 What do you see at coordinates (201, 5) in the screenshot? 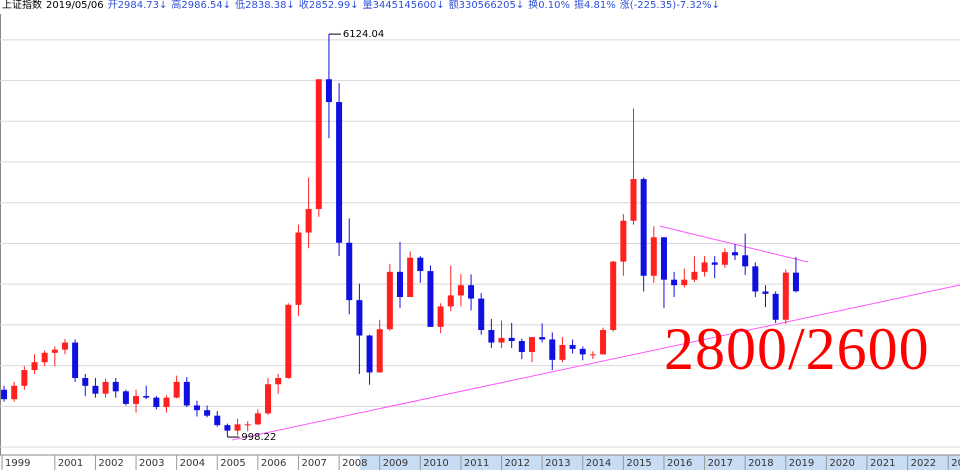
I see `quote-field: 高2986.54↓` at bounding box center [201, 5].